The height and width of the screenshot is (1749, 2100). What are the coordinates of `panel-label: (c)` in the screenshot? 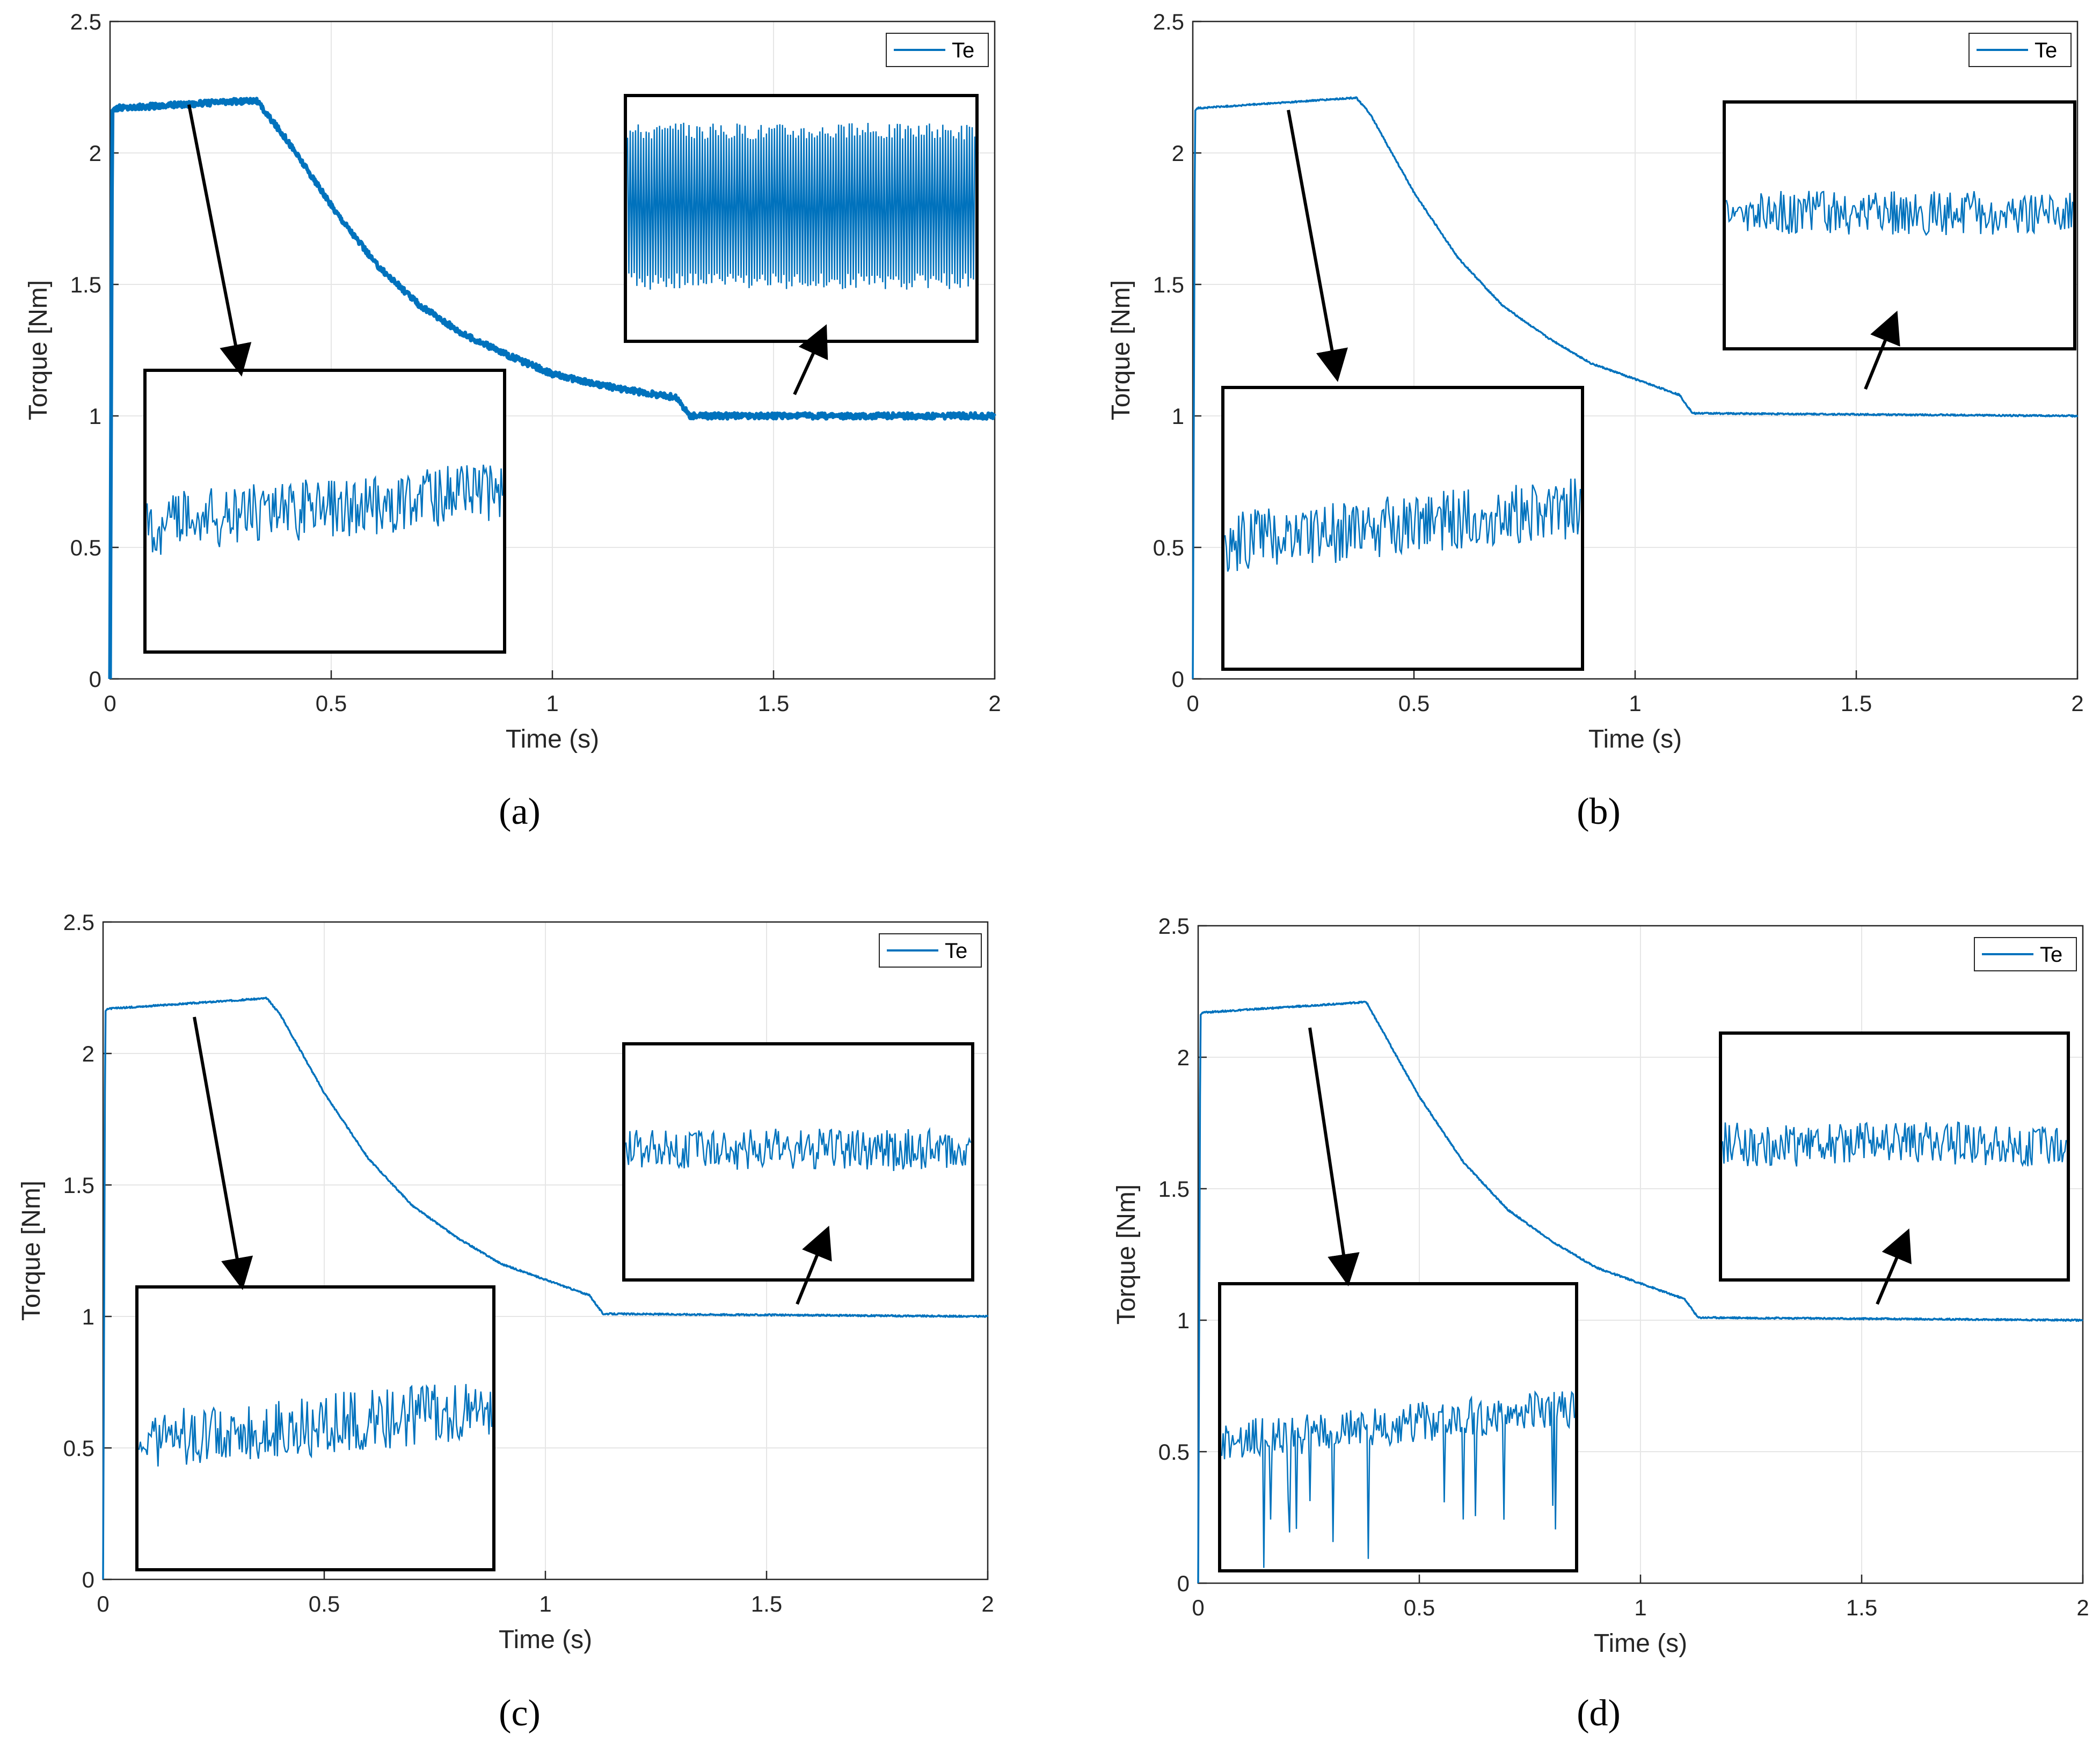 It's located at (520, 1713).